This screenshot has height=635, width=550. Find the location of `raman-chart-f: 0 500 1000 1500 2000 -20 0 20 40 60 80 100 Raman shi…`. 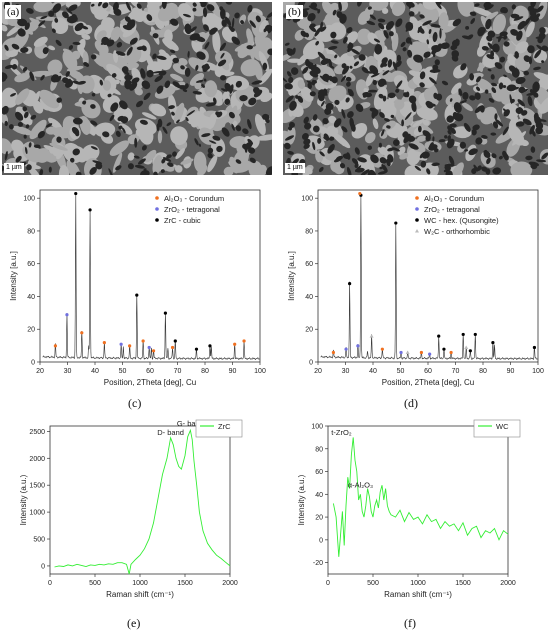

raman-chart-f: 0 500 1000 1500 2000 -20 0 20 40 60 80 100 Raman shi… is located at coordinates (409, 509).